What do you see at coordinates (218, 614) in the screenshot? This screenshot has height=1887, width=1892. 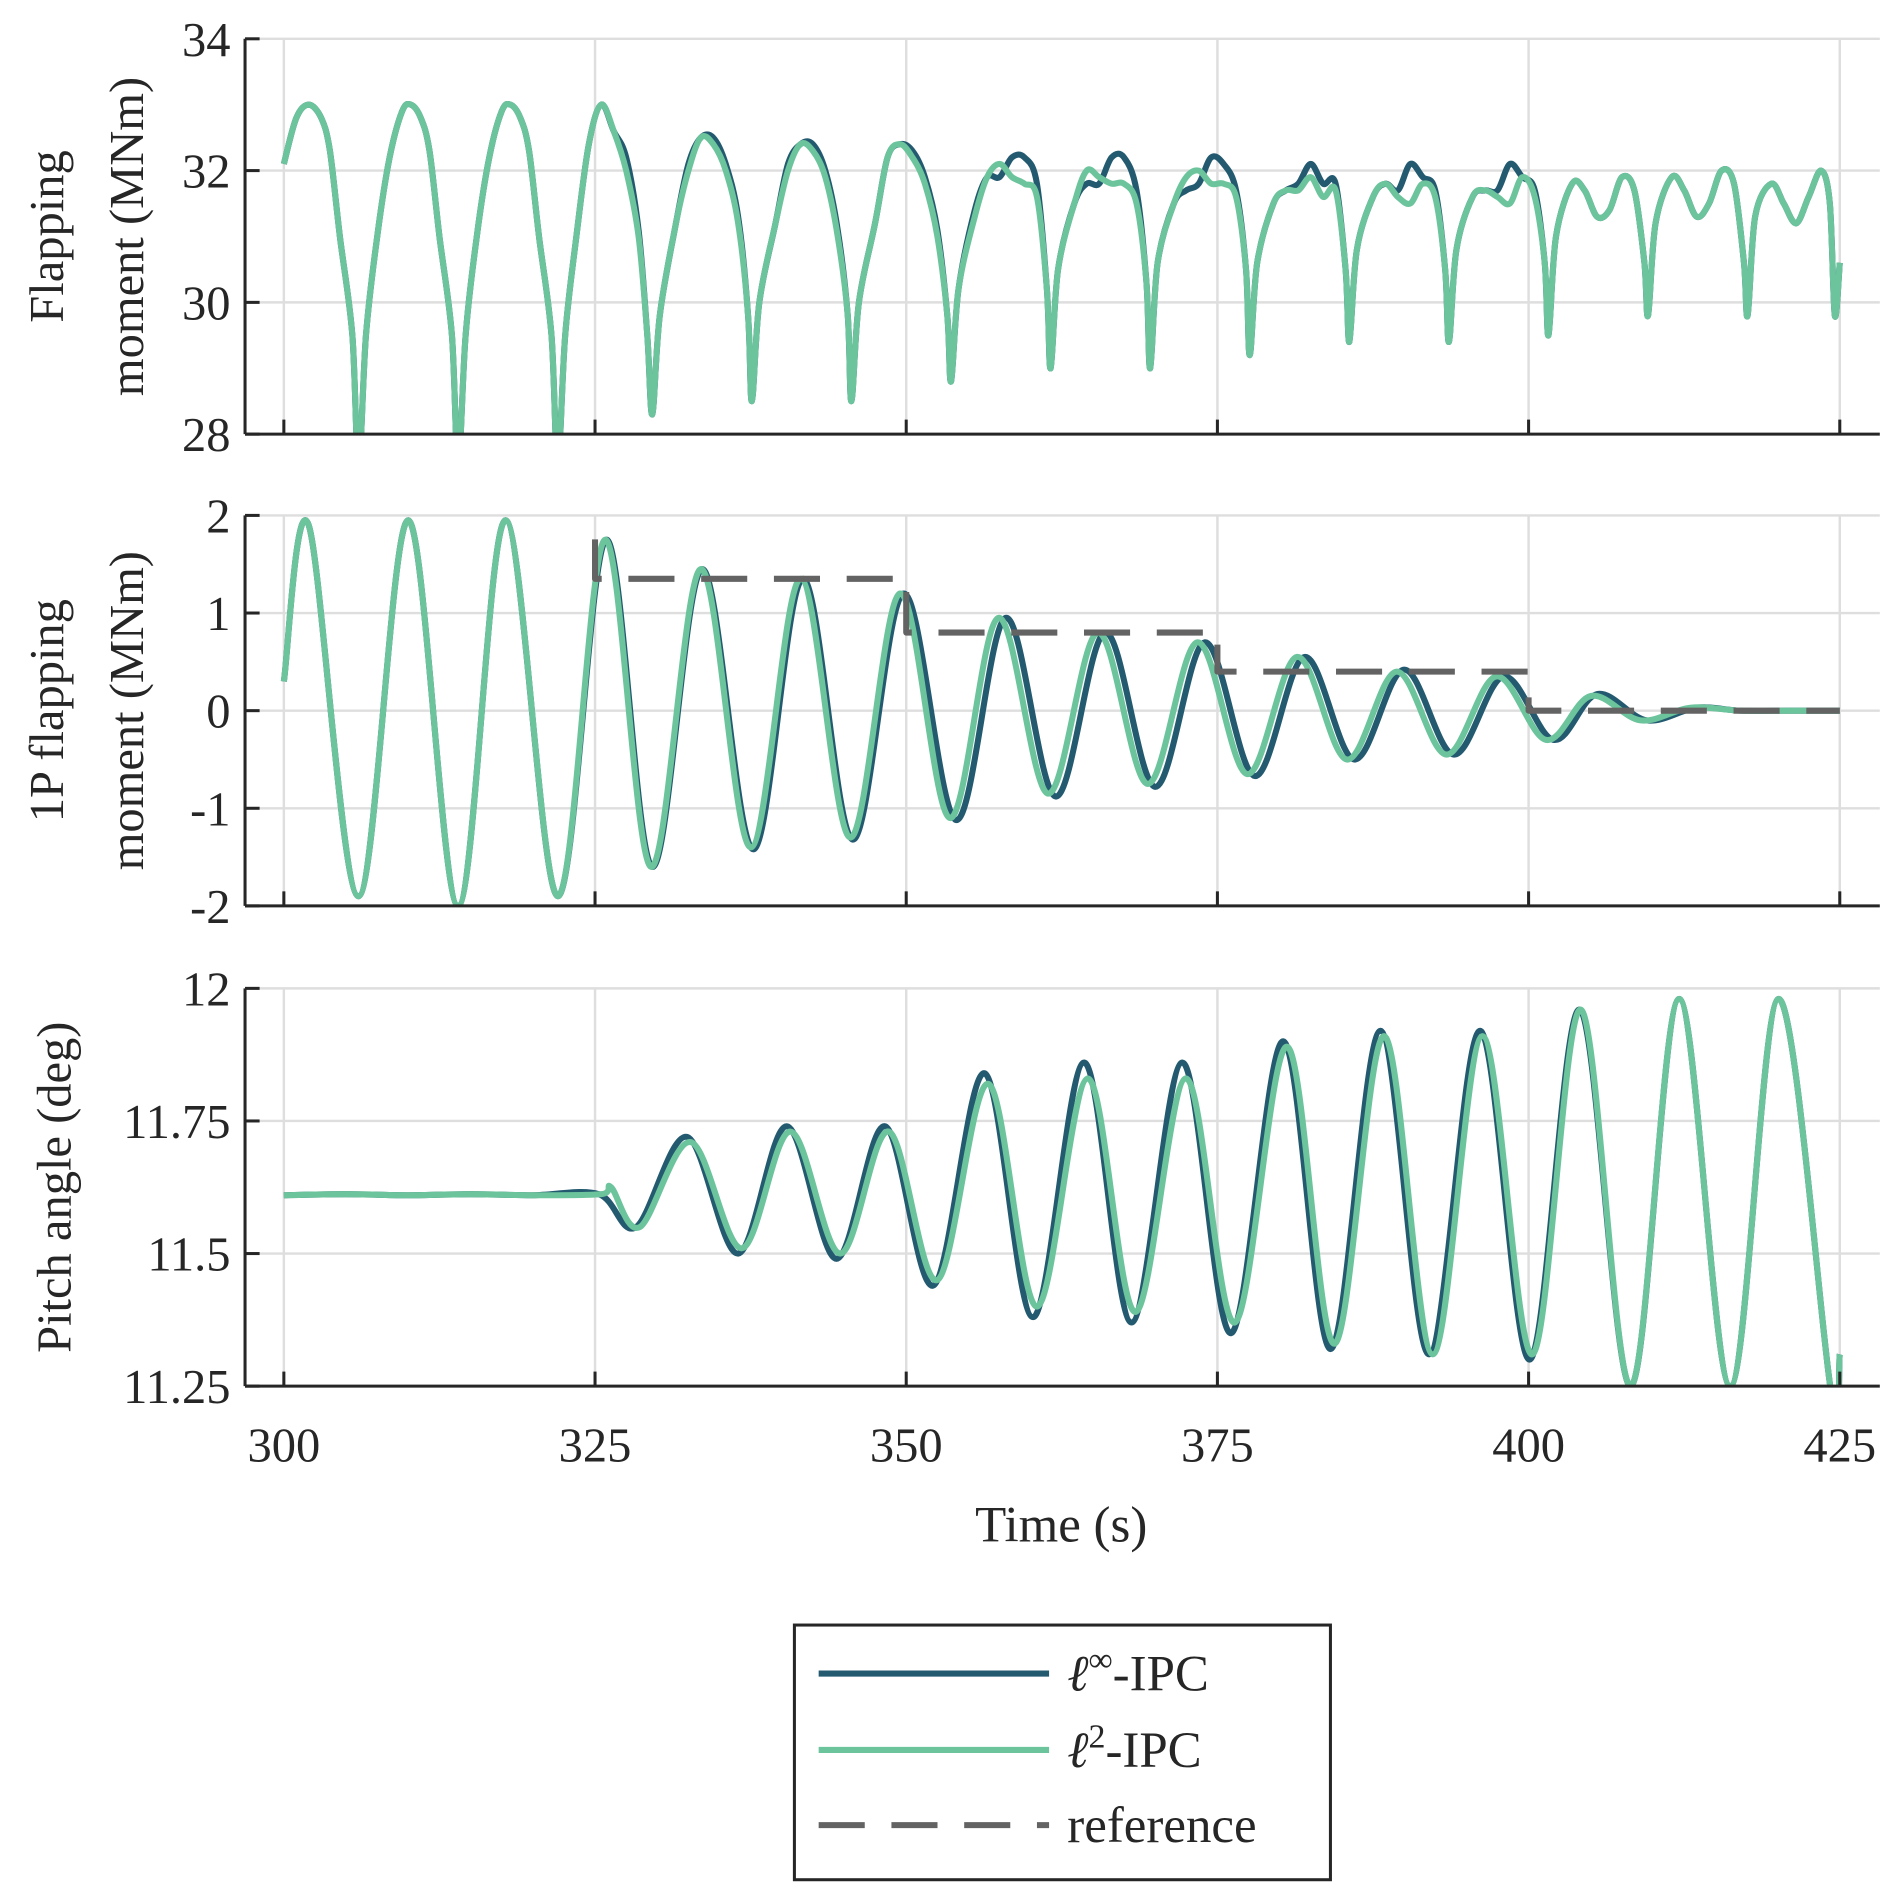 I see `y-tick-label: 1` at bounding box center [218, 614].